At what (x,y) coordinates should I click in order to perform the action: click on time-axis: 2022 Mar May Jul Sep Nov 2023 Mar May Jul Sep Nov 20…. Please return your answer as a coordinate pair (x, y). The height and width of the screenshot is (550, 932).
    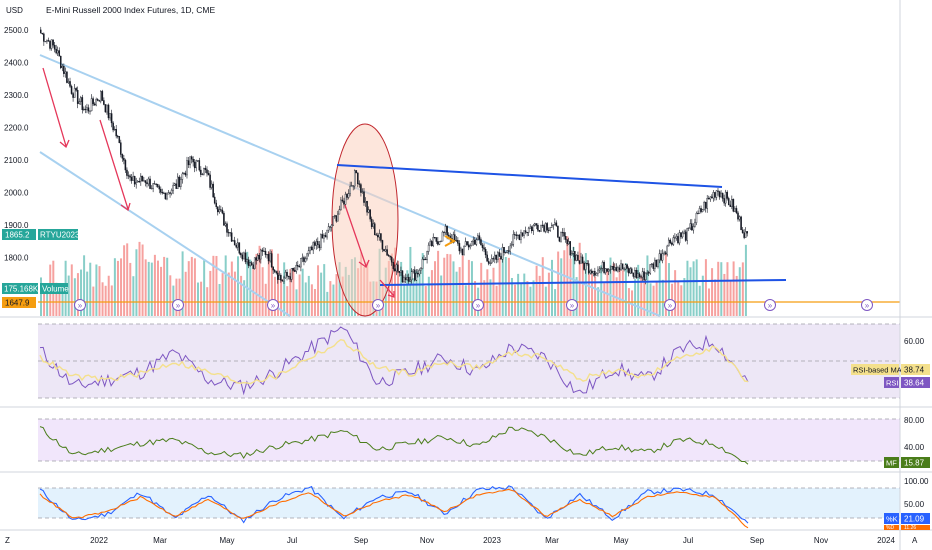
    Looking at the image, I should click on (492, 540).